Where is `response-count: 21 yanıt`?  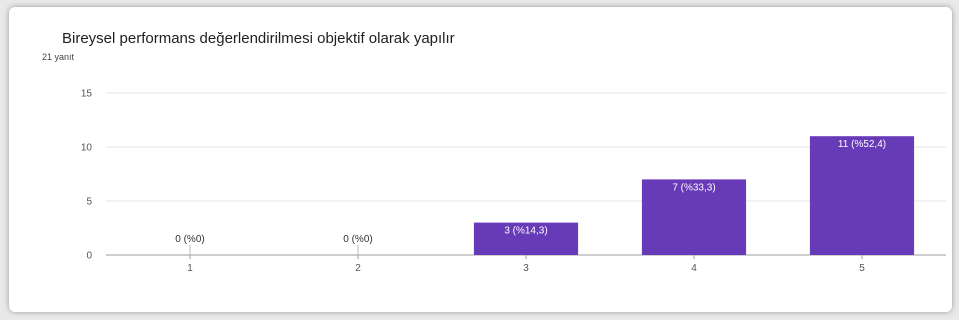
response-count: 21 yanıt is located at coordinates (58, 57).